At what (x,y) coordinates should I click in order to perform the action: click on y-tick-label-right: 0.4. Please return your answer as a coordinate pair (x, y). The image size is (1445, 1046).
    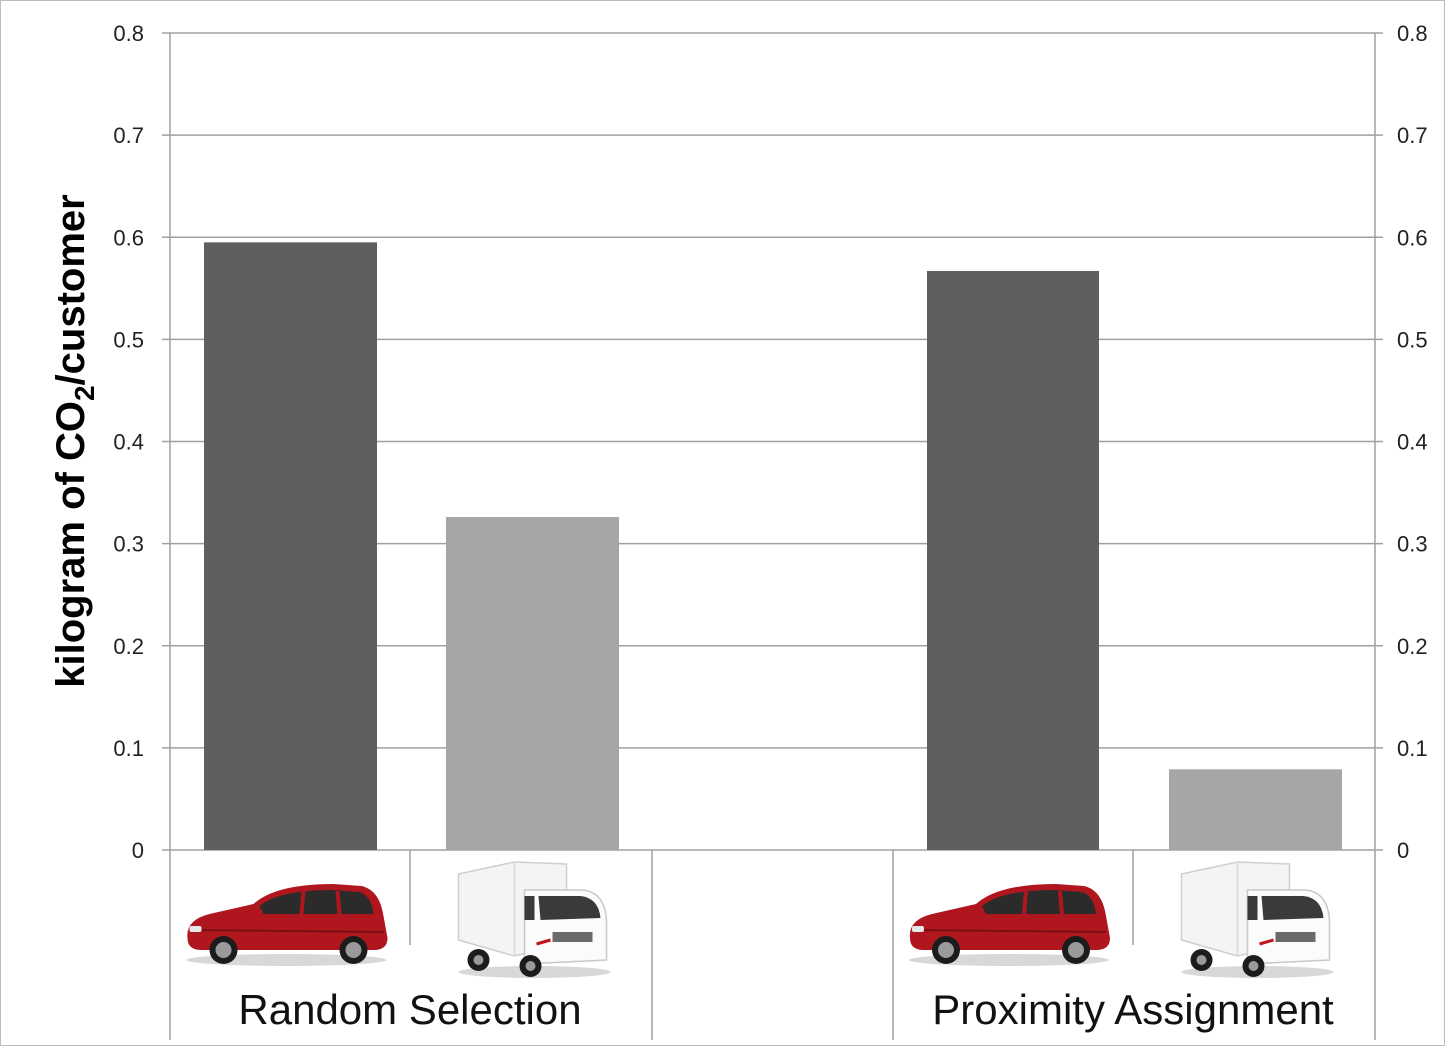
    Looking at the image, I should click on (1412, 442).